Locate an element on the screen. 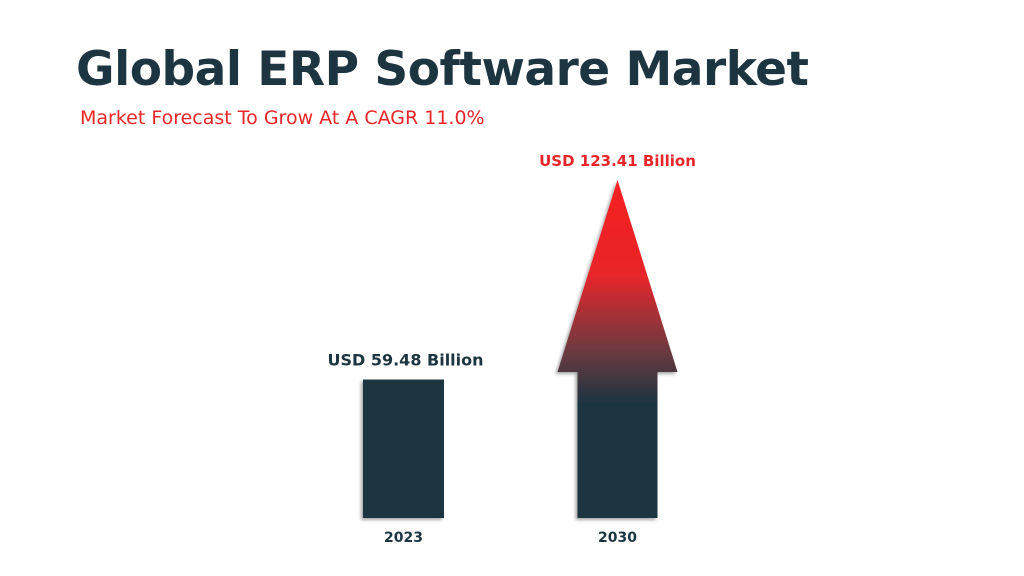 The image size is (1024, 576). data-label-2030: USD 123.41 Billion is located at coordinates (617, 161).